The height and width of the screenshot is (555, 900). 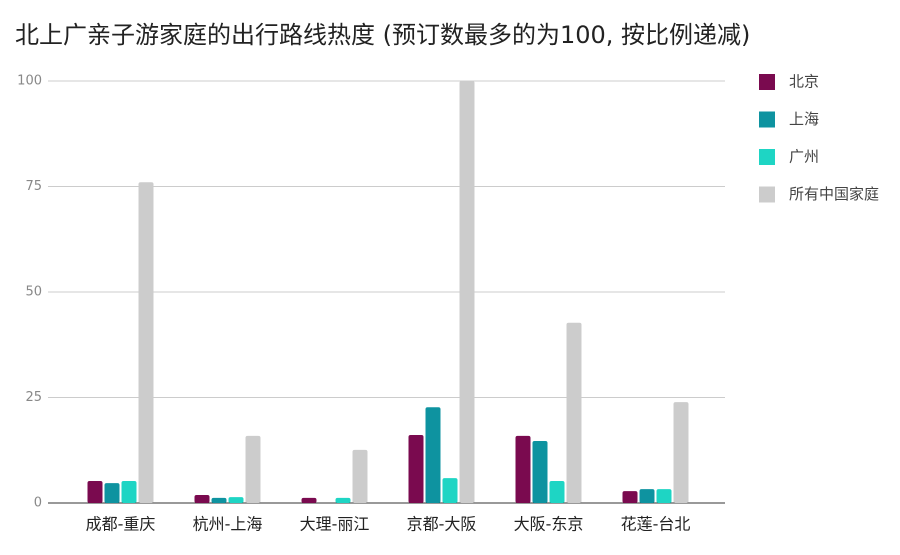 What do you see at coordinates (804, 82) in the screenshot?
I see `legend-label: 北京` at bounding box center [804, 82].